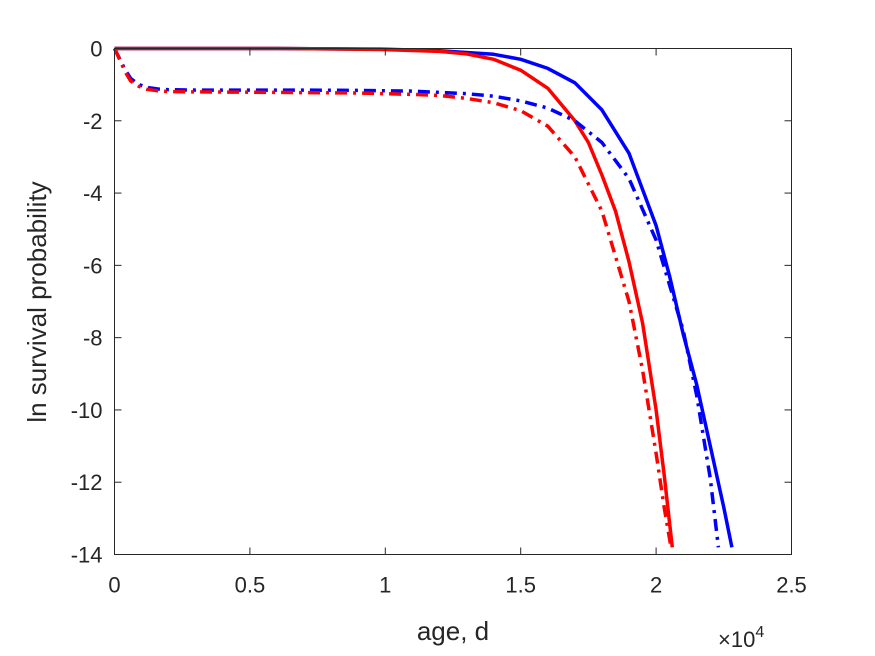 This screenshot has height=656, width=875. Describe the element at coordinates (453, 631) in the screenshot. I see `x-axis-label: age, d` at that location.